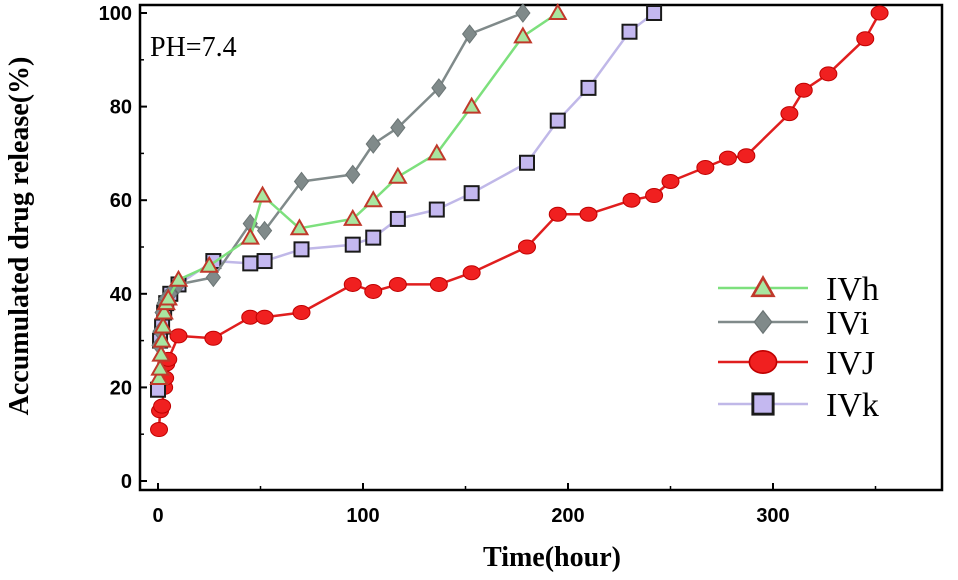  Describe the element at coordinates (514, 505) in the screenshot. I see `x-axis: 0 100 200 300` at that location.